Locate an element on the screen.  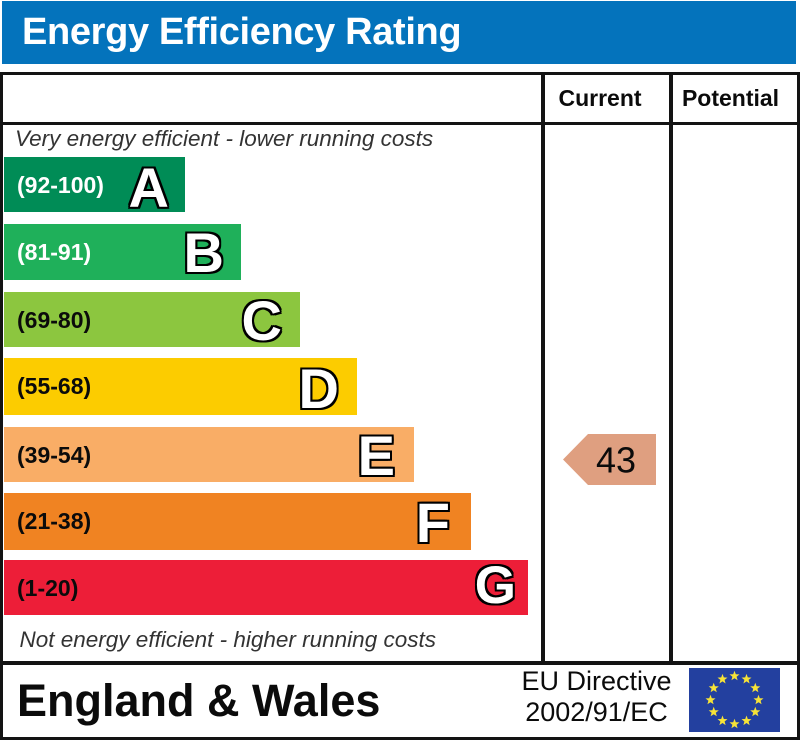
svg-text: 43 is located at coordinates (616, 460).